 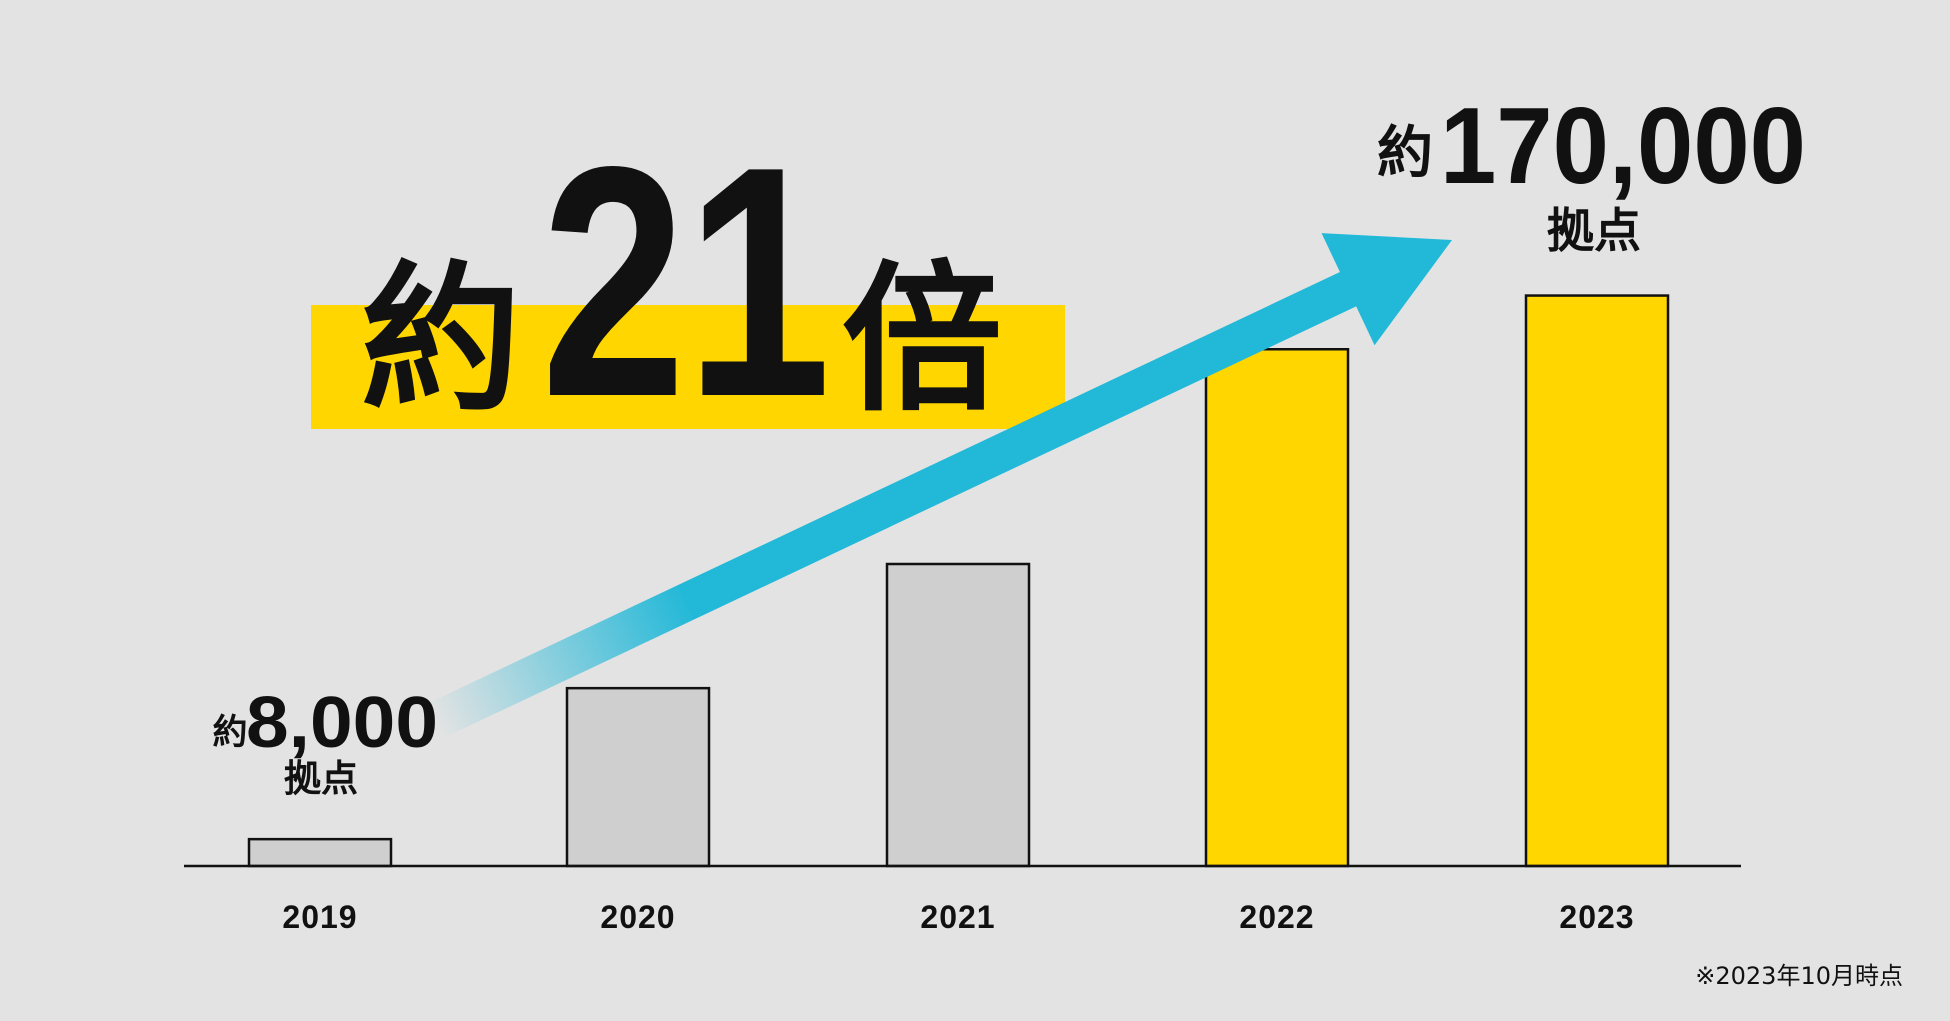 I want to click on headline-highlight, so click(x=688, y=367).